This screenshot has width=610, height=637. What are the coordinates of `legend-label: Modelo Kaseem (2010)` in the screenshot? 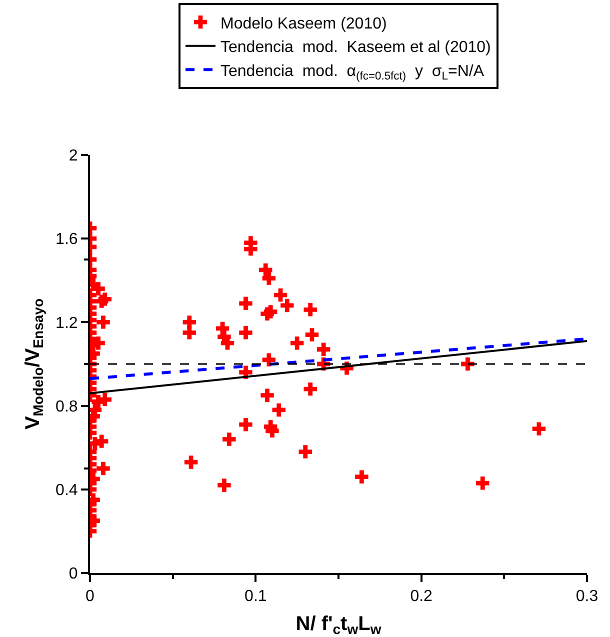 It's located at (303, 23).